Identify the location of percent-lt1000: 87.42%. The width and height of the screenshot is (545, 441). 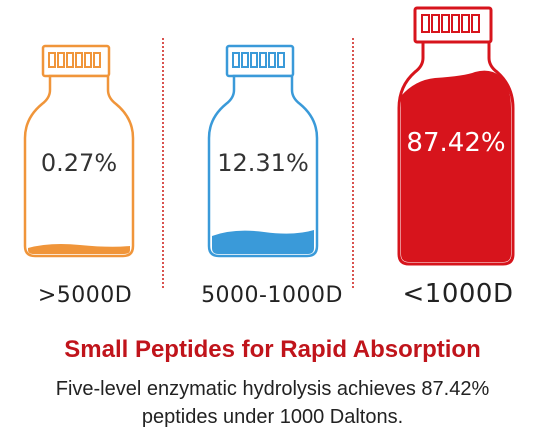
(456, 143).